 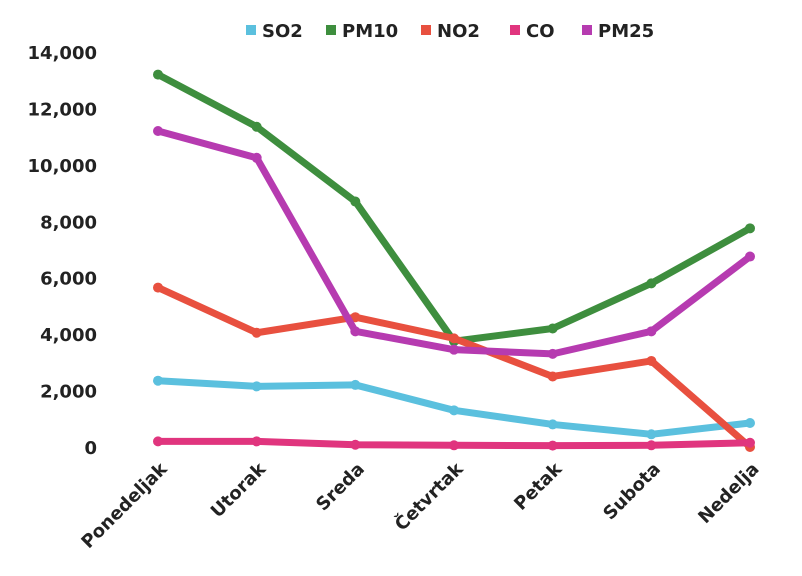 I want to click on y-tick-label: 2,000, so click(x=68, y=392).